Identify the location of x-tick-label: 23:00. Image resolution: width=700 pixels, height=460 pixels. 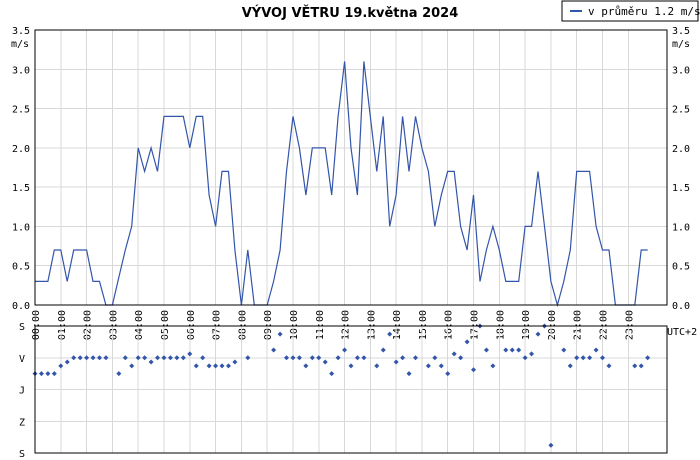
(629, 325).